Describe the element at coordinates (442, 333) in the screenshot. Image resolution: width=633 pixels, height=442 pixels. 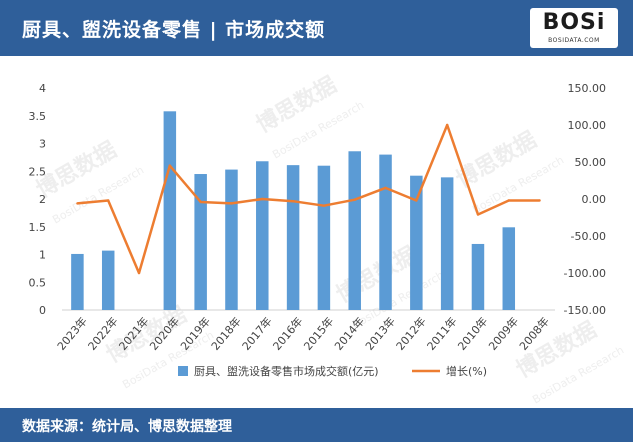
I see `x-tick-label: 2011年` at that location.